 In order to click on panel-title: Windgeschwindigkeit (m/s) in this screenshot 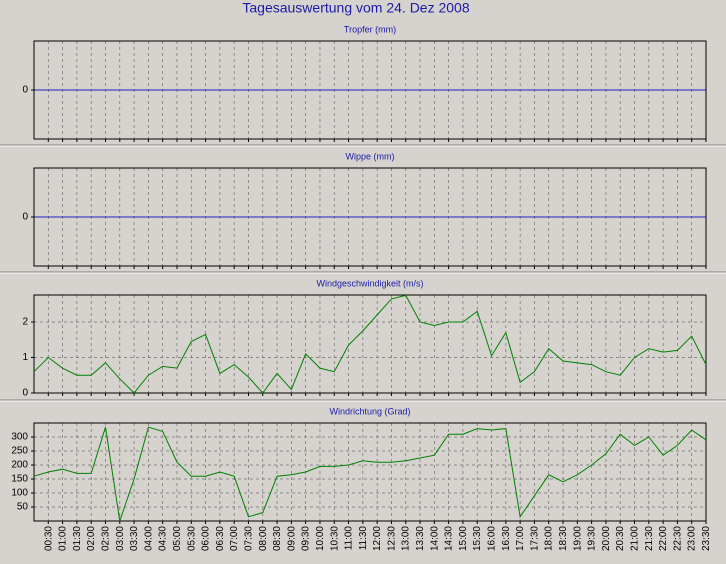, I will do `click(369, 283)`.